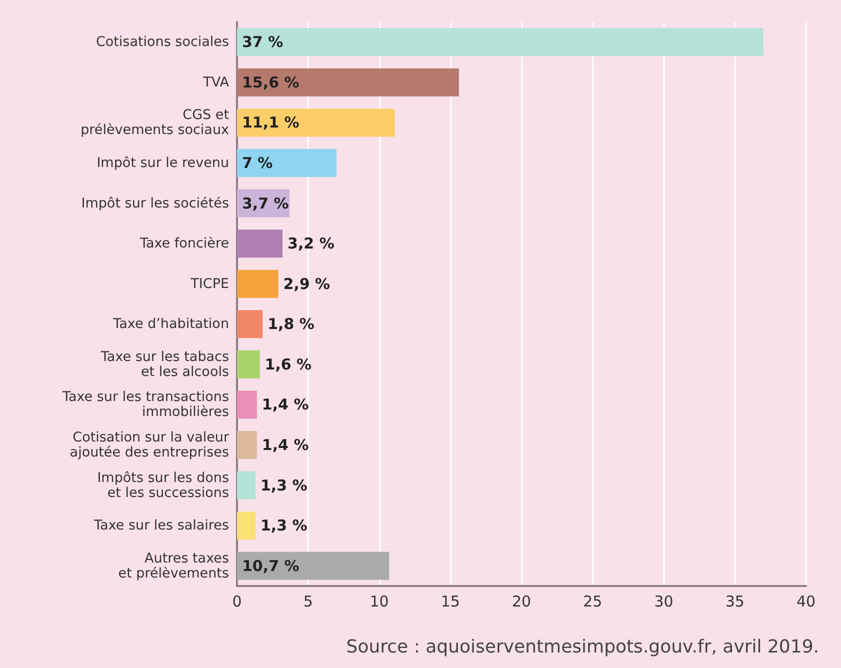  What do you see at coordinates (265, 203) in the screenshot?
I see `data-label: 3,7 %` at bounding box center [265, 203].